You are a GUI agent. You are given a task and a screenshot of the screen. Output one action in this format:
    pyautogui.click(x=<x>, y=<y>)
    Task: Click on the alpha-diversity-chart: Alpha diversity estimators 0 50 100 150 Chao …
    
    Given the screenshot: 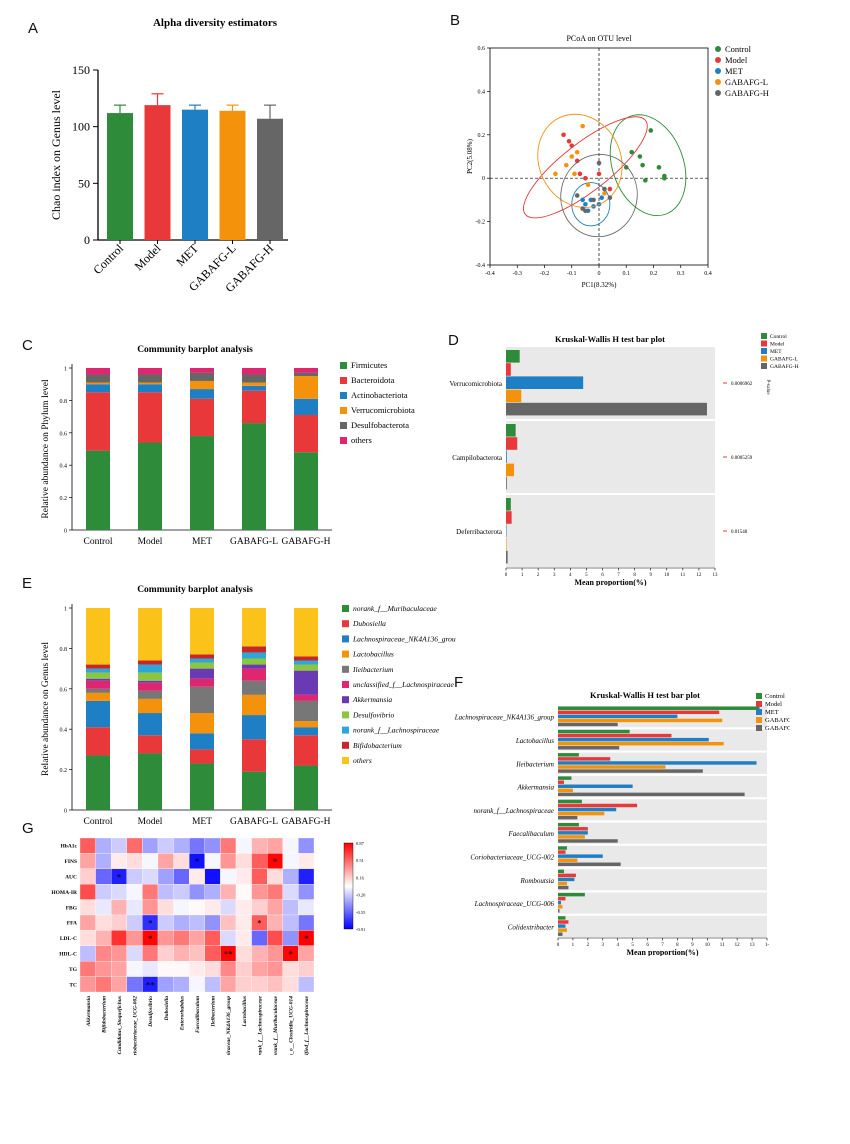 What is the action you would take?
    pyautogui.click(x=168, y=156)
    